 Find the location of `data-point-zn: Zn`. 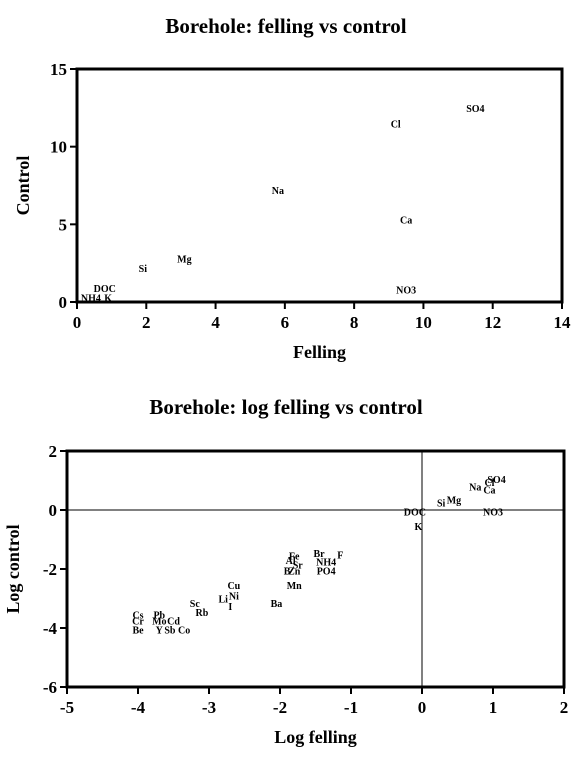

data-point-zn: Zn is located at coordinates (294, 571).